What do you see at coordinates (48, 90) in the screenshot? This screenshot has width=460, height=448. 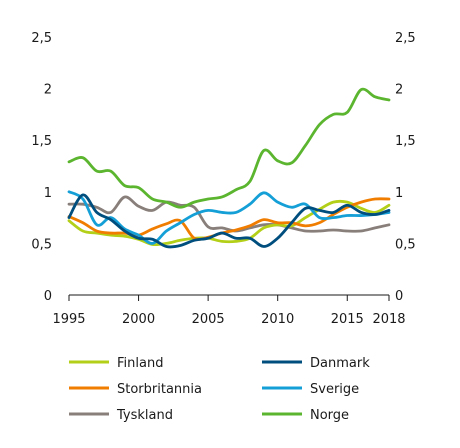 I see `y-tick-label-left: 2` at bounding box center [48, 90].